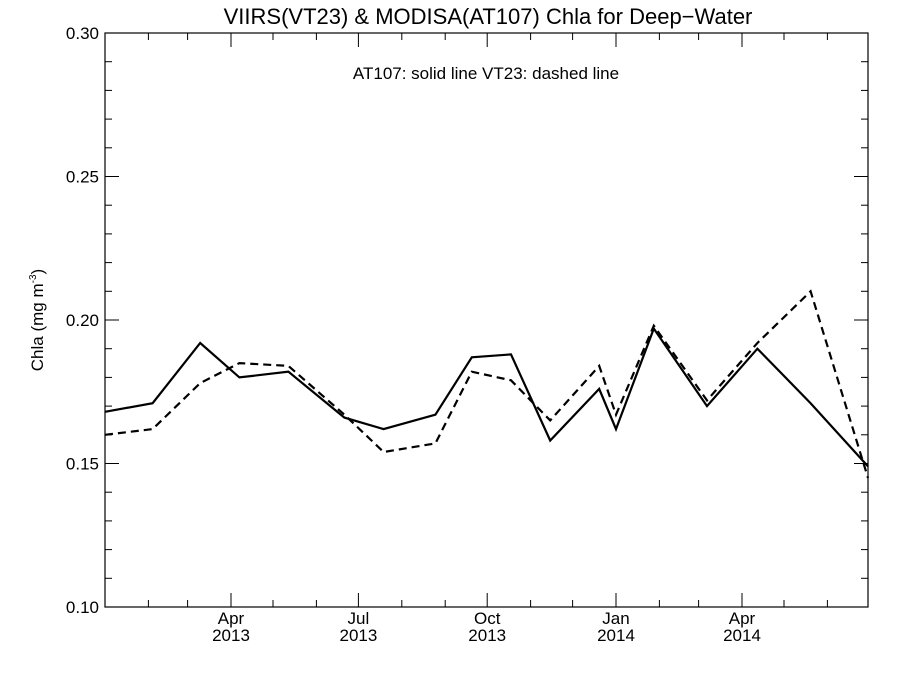  Describe the element at coordinates (37, 272) in the screenshot. I see `y-axis-label-close: )` at that location.